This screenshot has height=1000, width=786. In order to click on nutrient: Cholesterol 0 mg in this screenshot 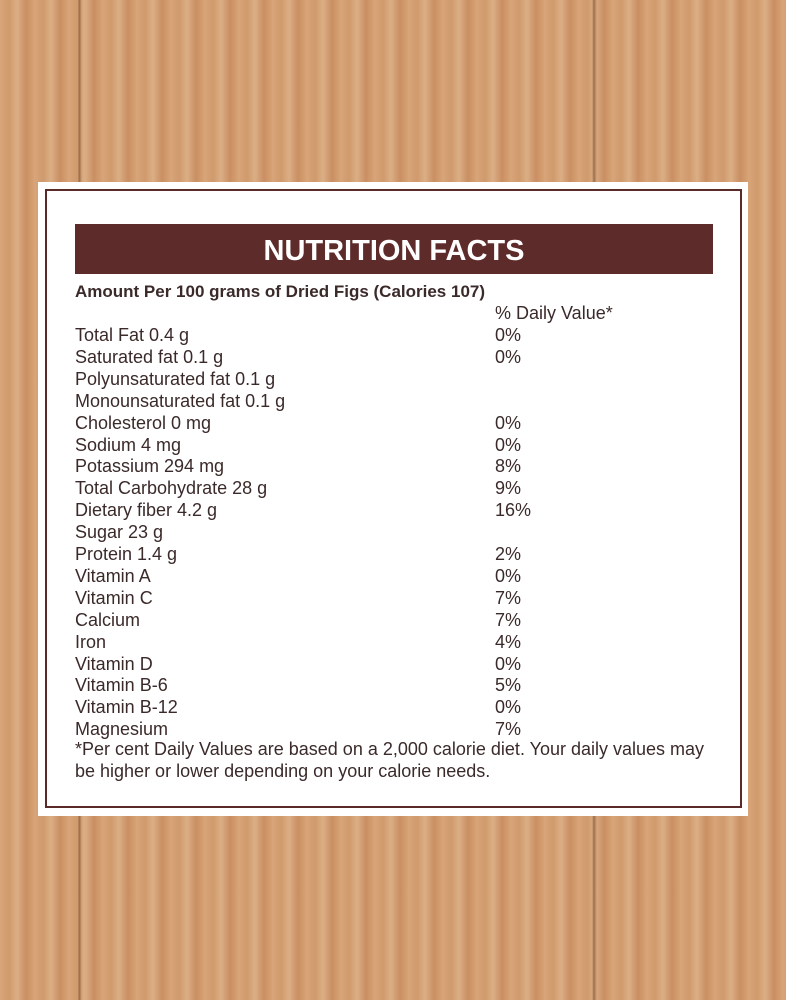, I will do `click(143, 422)`.